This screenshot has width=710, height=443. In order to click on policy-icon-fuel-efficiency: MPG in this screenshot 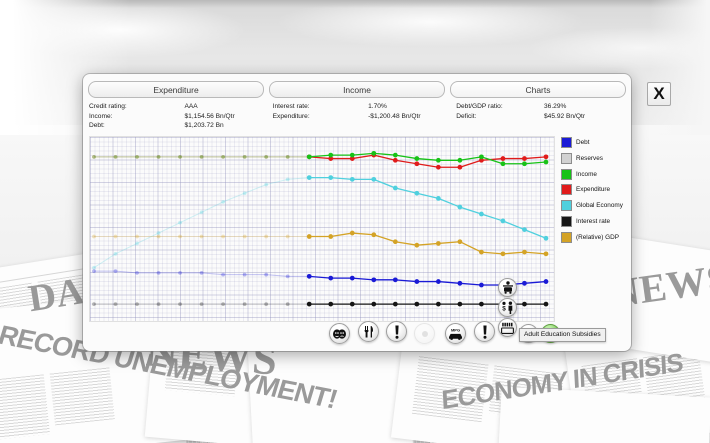, I will do `click(455, 333)`.